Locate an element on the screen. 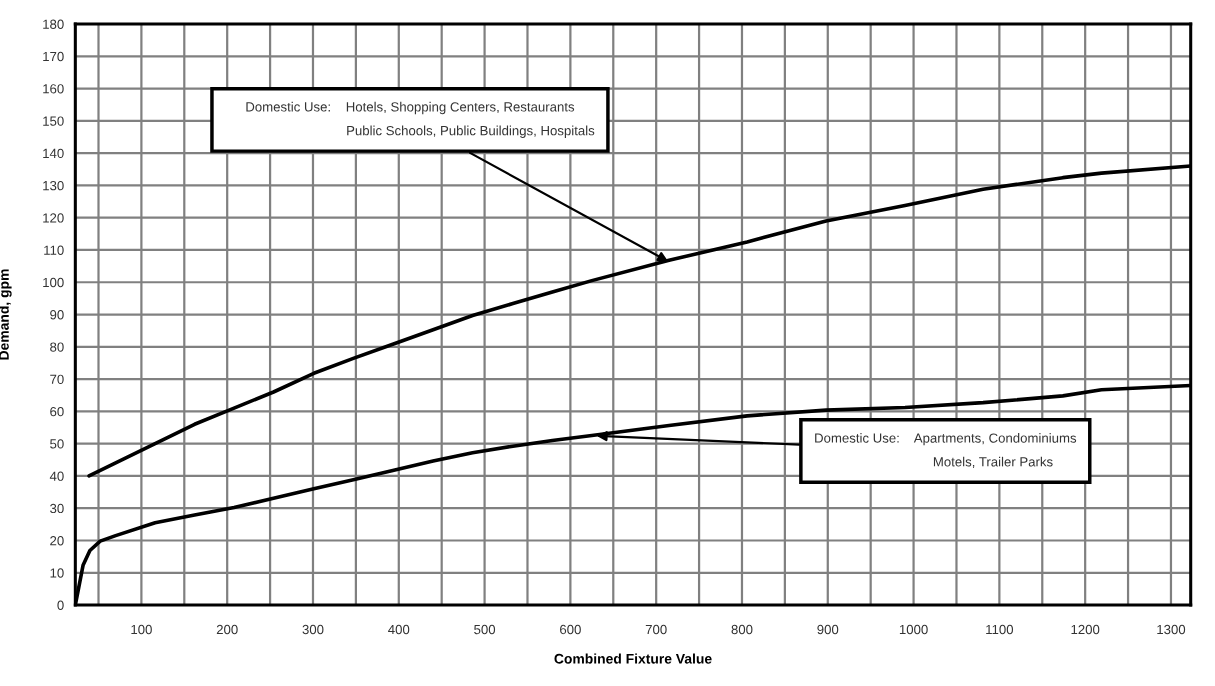 The width and height of the screenshot is (1215, 686). x-axis-title: Combined Fixture Value is located at coordinates (633, 658).